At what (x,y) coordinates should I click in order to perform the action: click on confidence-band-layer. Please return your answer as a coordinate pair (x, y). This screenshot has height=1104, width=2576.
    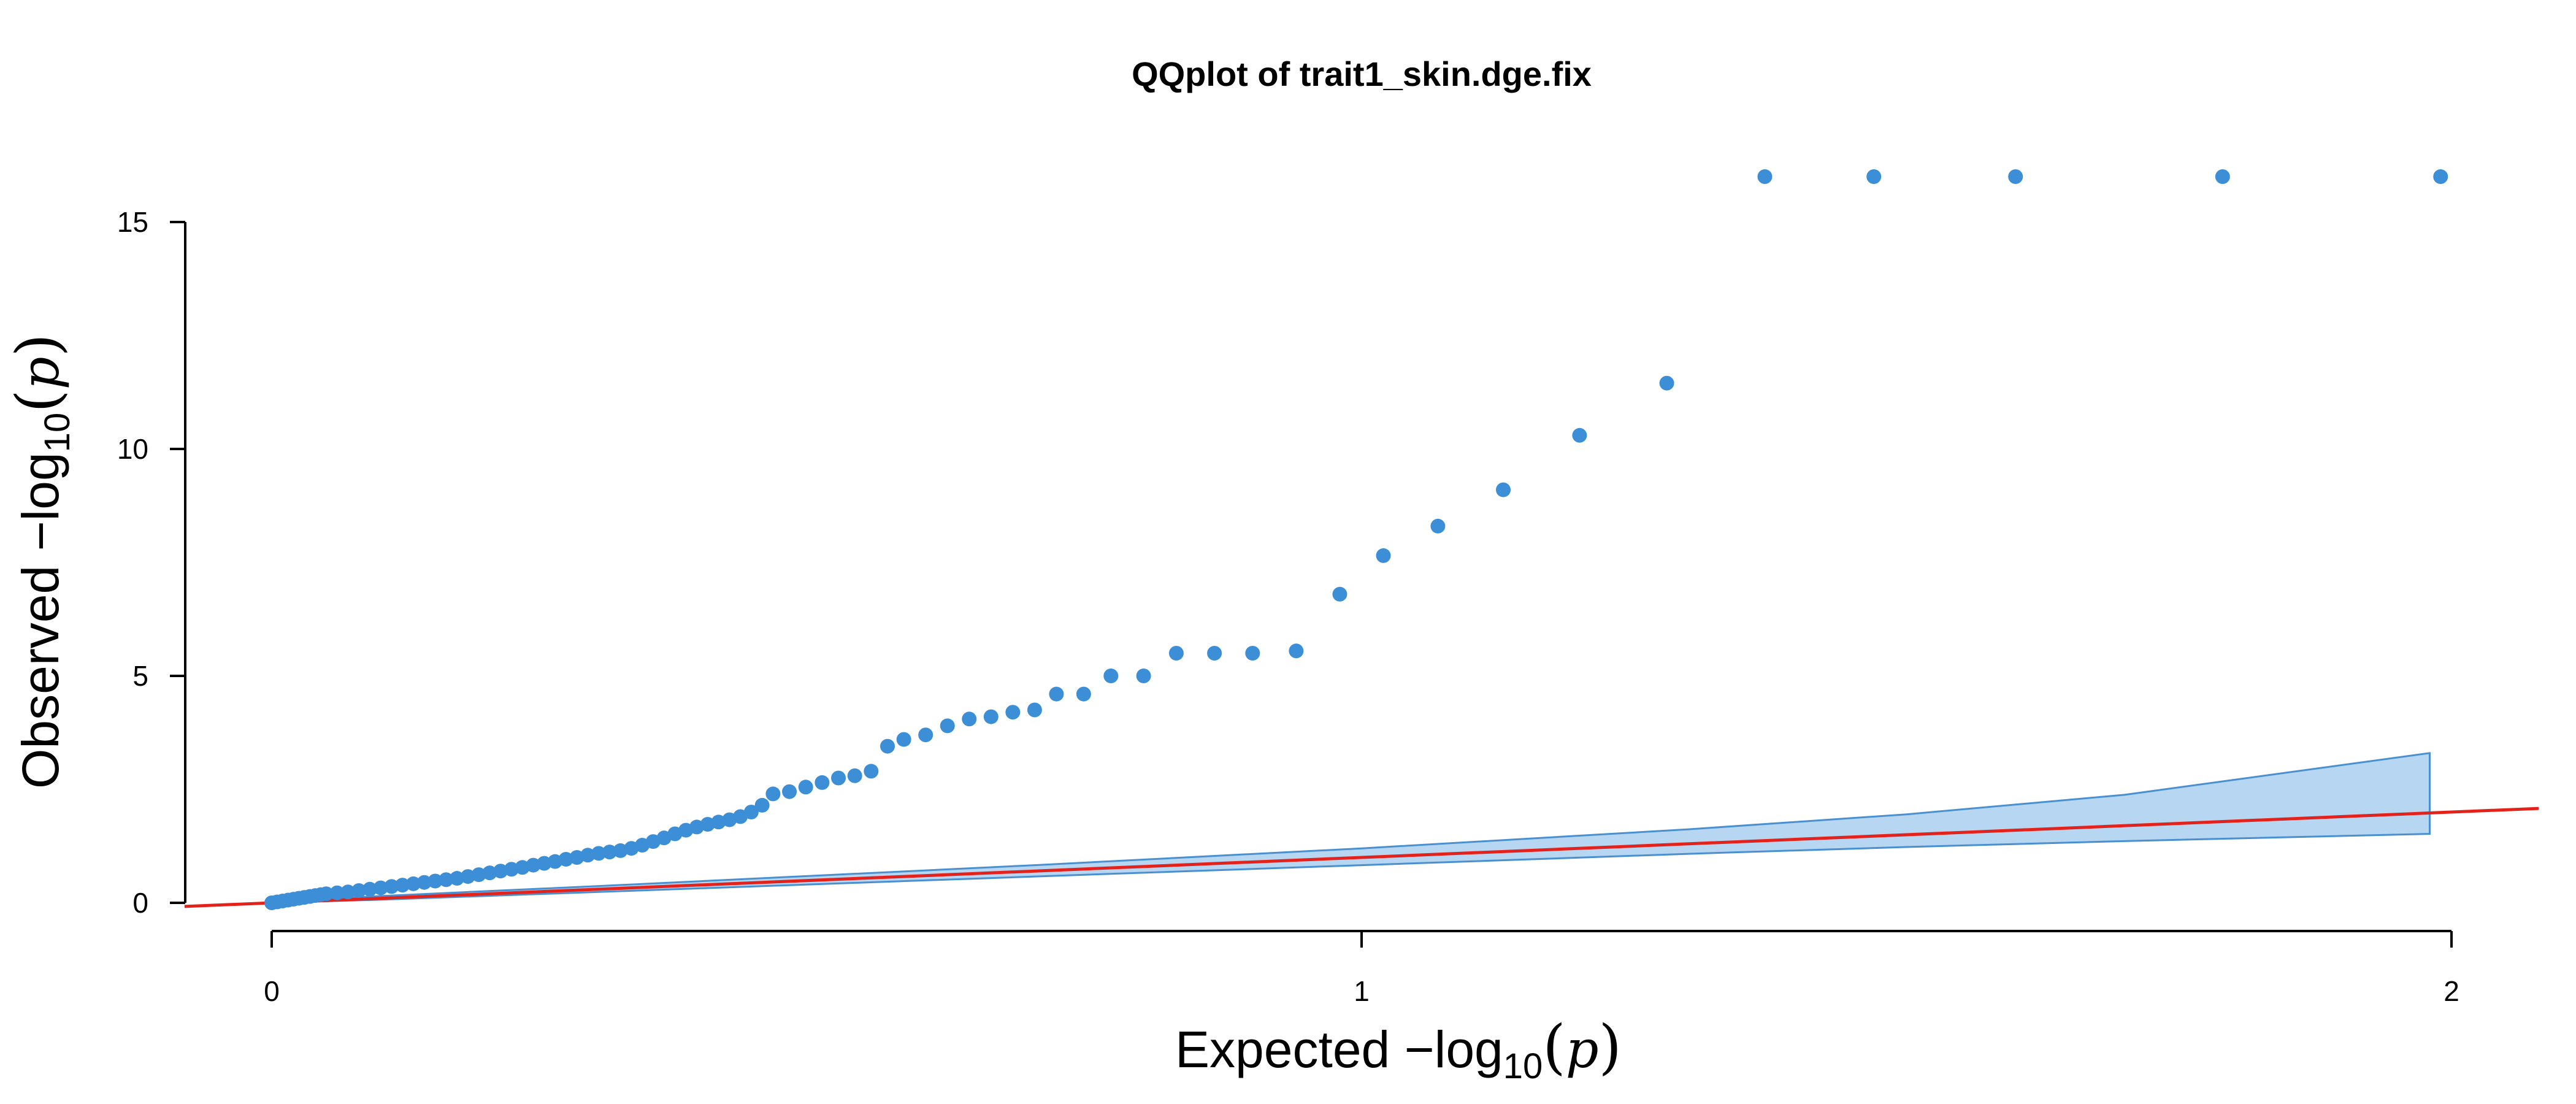
    Looking at the image, I should click on (1350, 828).